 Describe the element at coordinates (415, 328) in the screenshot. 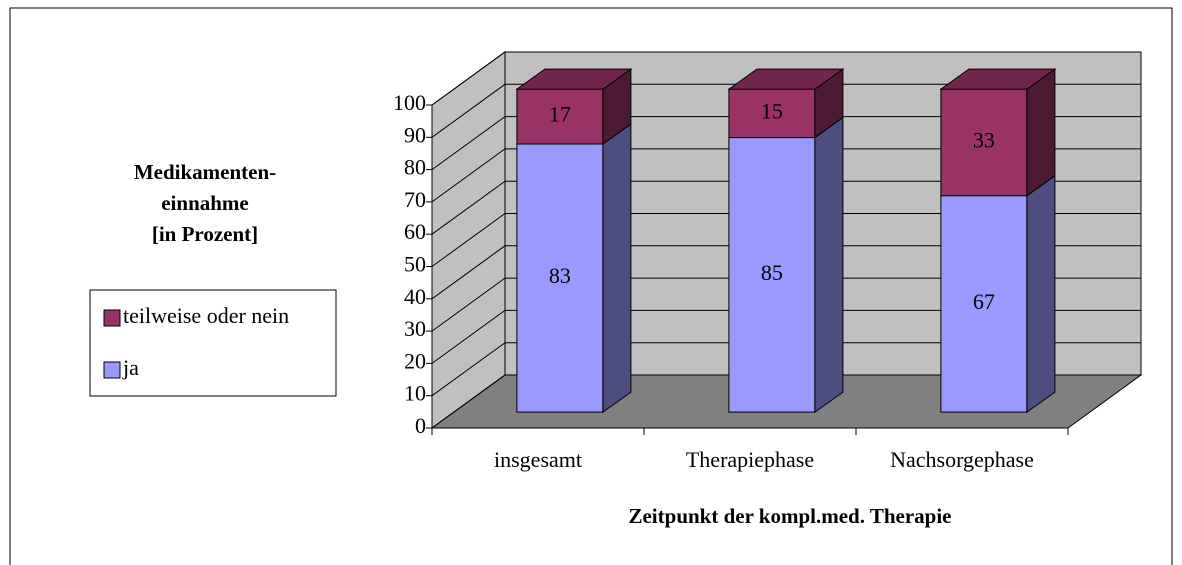

I see `y-tick-label: 30` at that location.